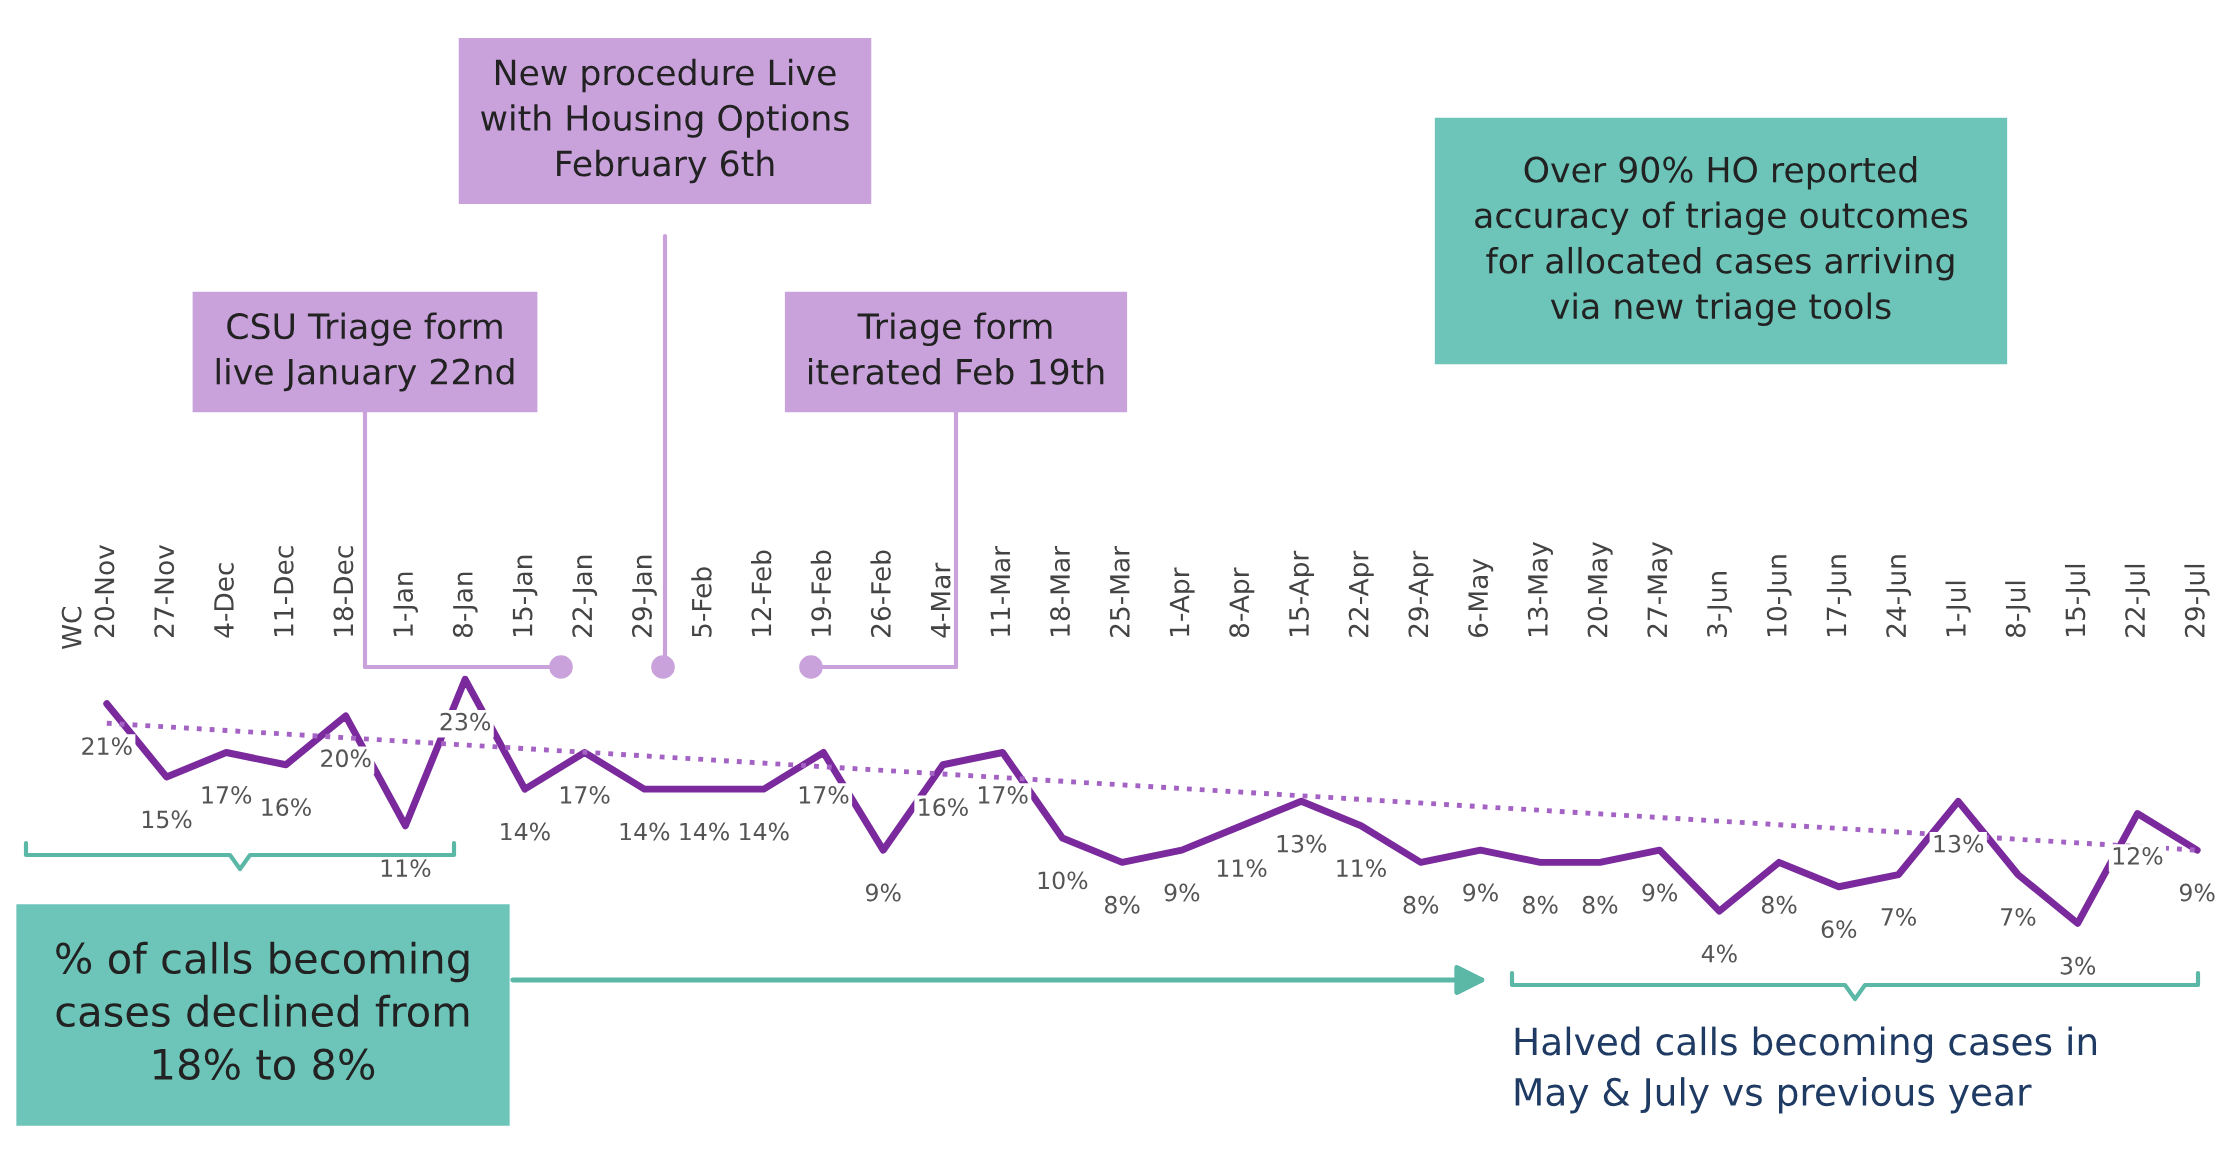 This screenshot has width=2227, height=1156. What do you see at coordinates (1899, 596) in the screenshot?
I see `x-tick-label: 24-Jun` at bounding box center [1899, 596].